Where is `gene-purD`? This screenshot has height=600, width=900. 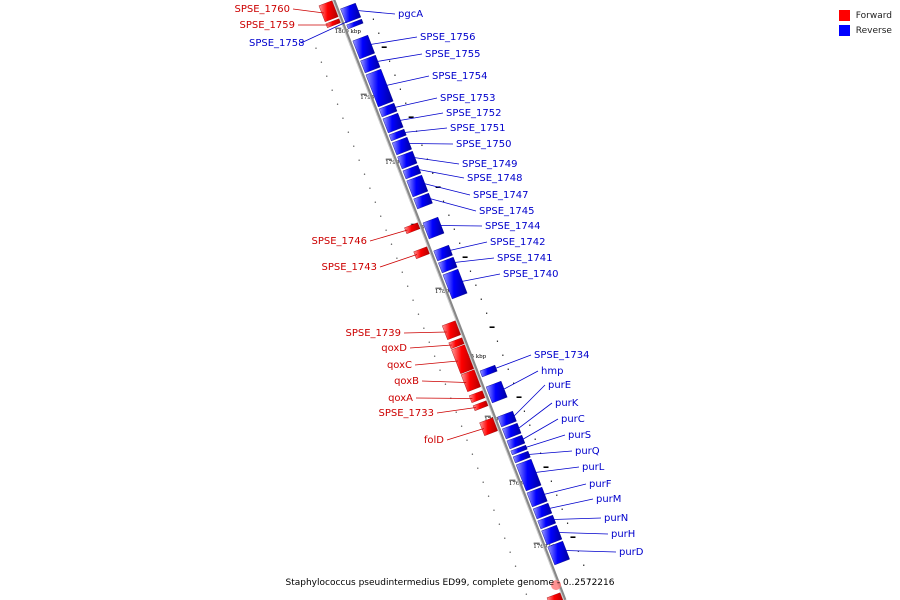
gene-purD is located at coordinates (558, 553).